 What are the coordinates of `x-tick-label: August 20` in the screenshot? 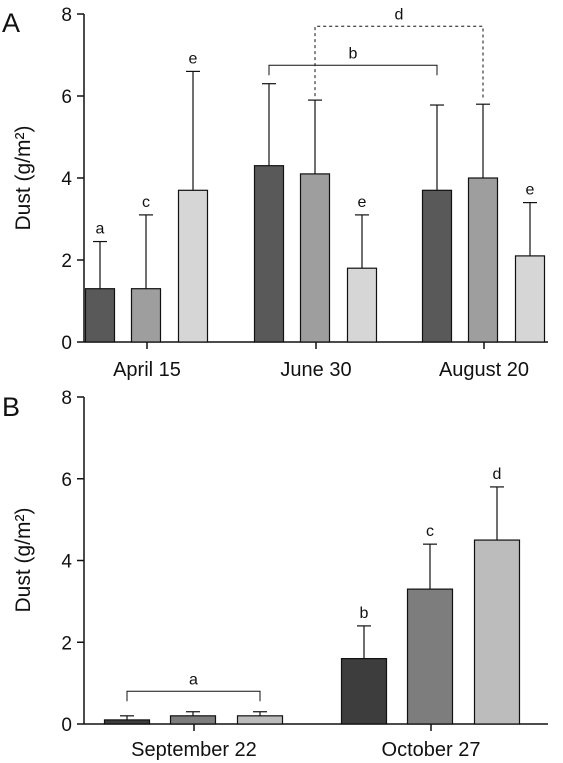 It's located at (484, 370).